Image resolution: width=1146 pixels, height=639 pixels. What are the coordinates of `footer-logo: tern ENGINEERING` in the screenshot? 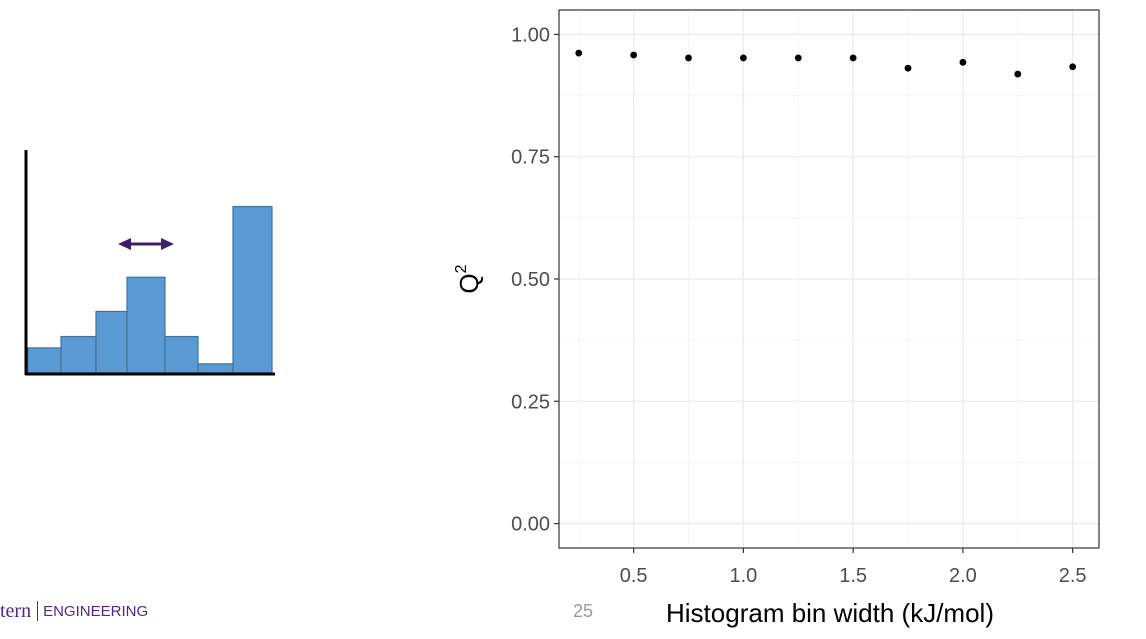 It's located at (74, 611).